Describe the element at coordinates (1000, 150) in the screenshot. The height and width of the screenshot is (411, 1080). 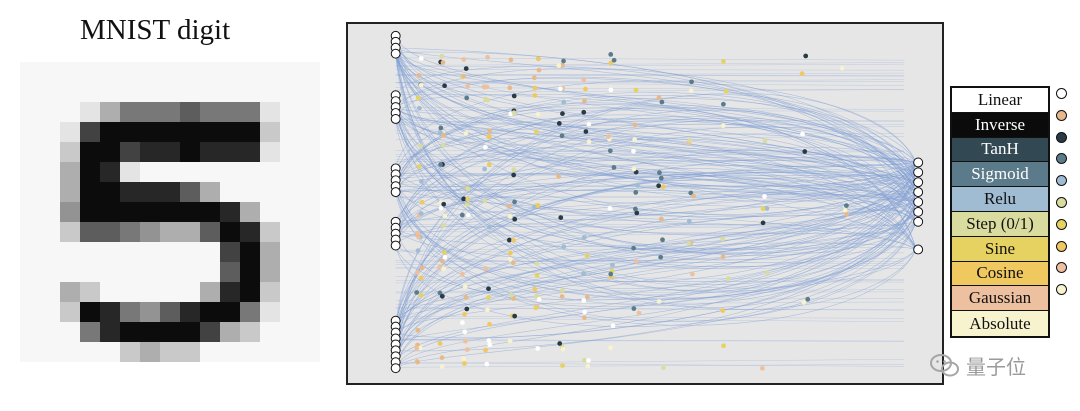
I see `legend-row: TanH` at that location.